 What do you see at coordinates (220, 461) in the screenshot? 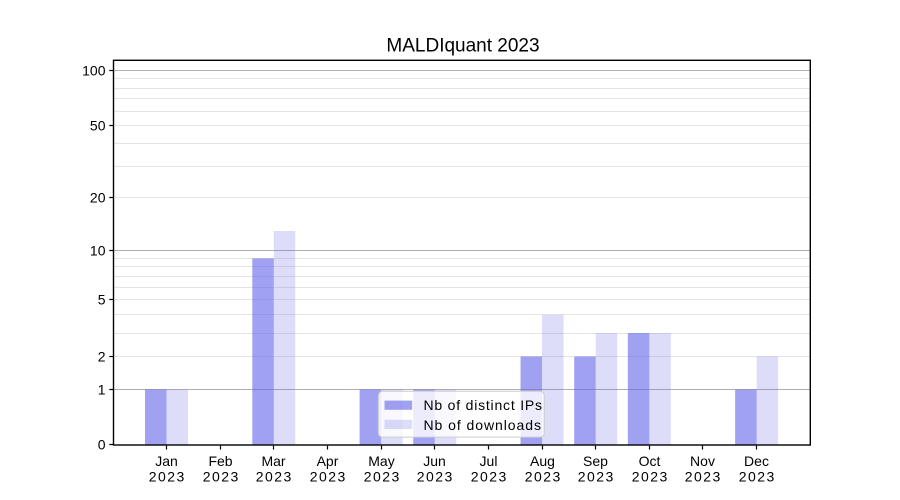
I see `svg-text: Feb` at bounding box center [220, 461].